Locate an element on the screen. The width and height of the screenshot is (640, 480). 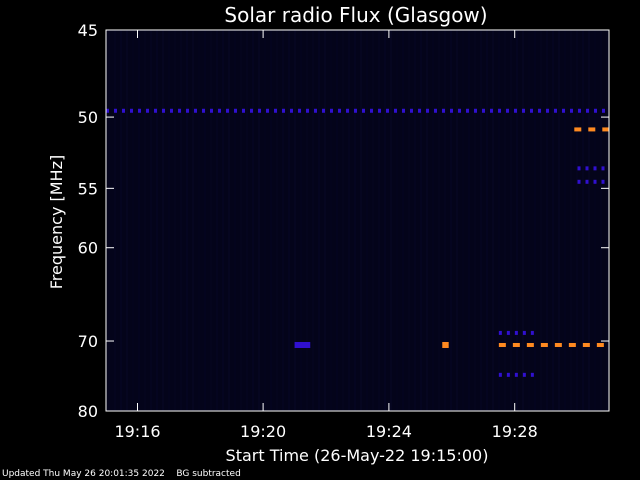
y-tick-label: 45 is located at coordinates (88, 30).